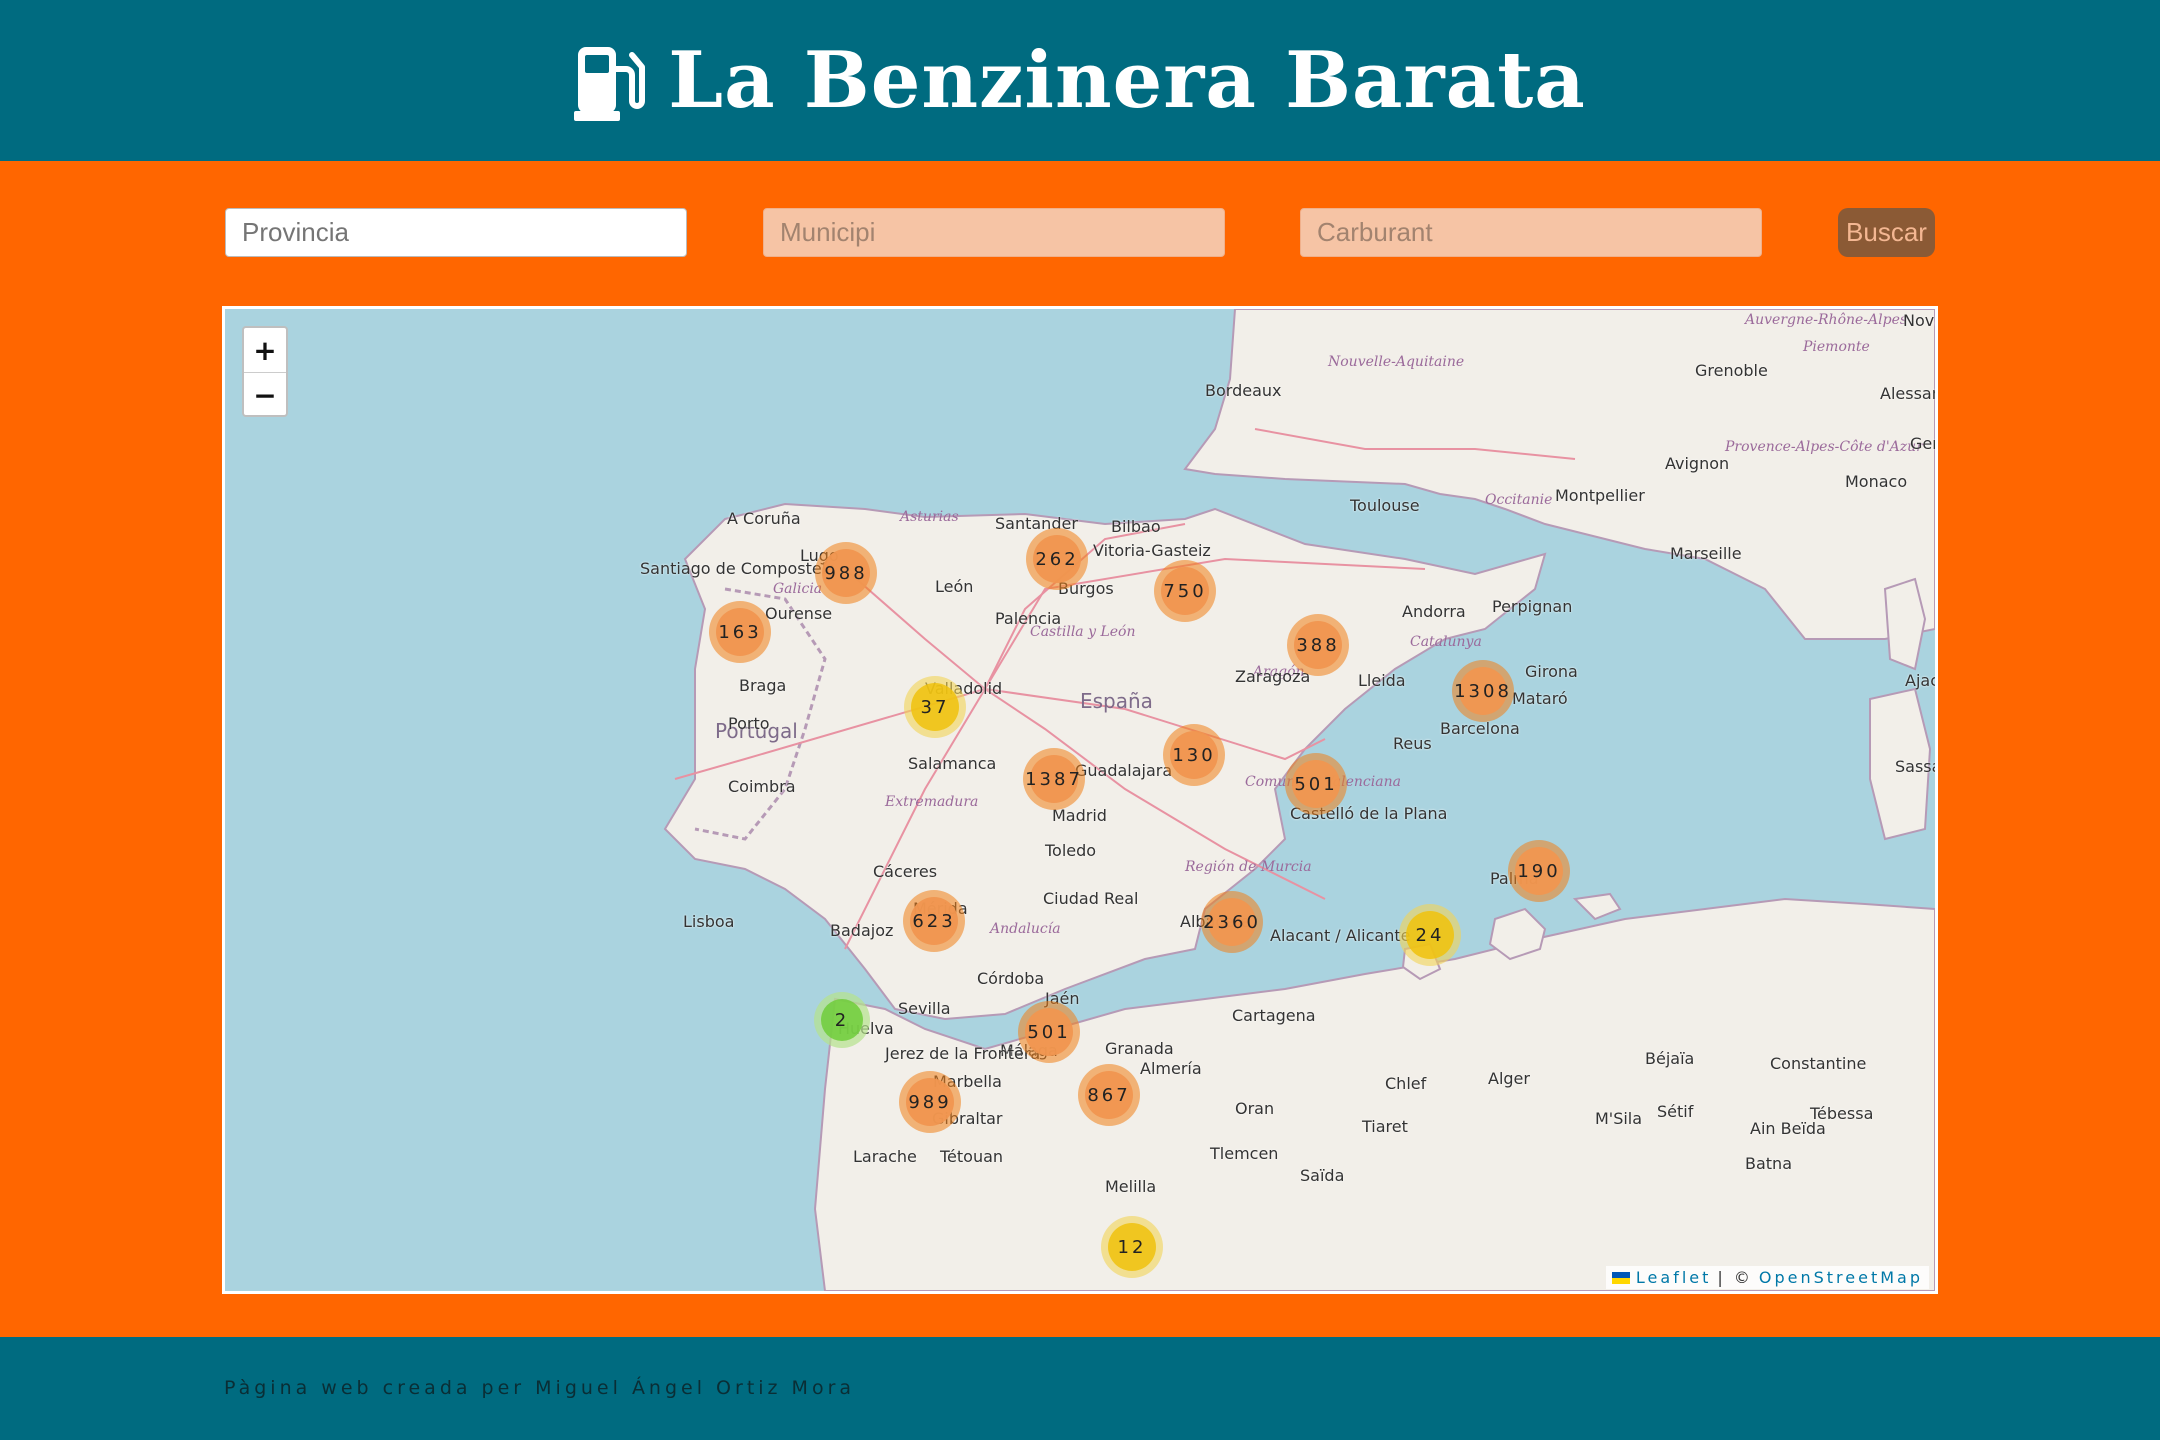 This screenshot has height=1440, width=2160. I want to click on city-label: Reus, so click(1412, 743).